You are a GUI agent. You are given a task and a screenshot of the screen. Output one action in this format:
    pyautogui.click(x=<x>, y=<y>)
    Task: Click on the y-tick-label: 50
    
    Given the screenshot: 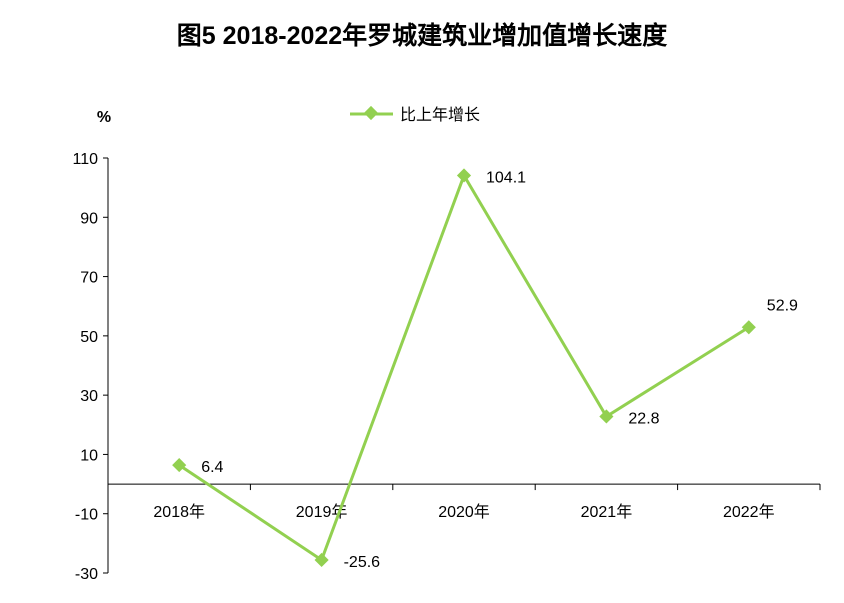 What is the action you would take?
    pyautogui.click(x=89, y=337)
    